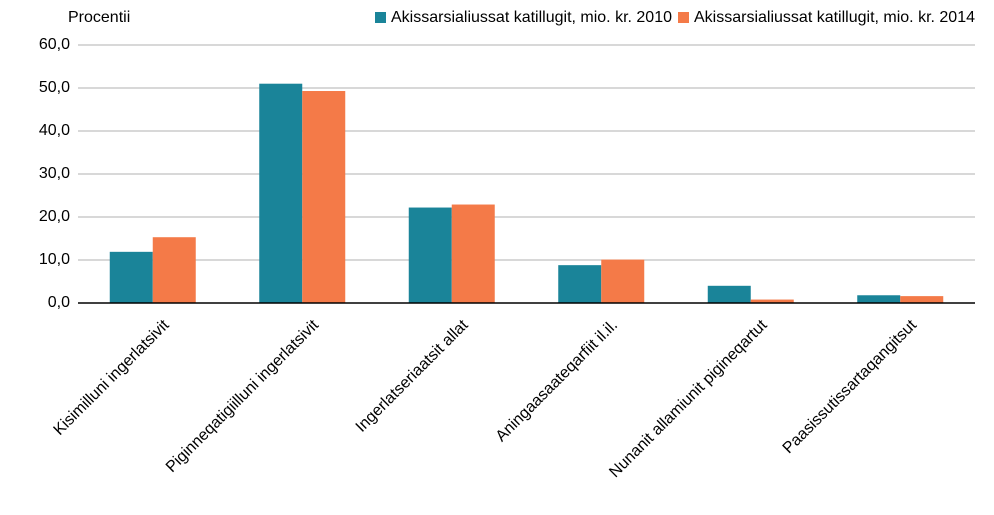 This screenshot has height=515, width=994. I want to click on x-tick-label: Aningaasaateqarfiit il.il., so click(557, 381).